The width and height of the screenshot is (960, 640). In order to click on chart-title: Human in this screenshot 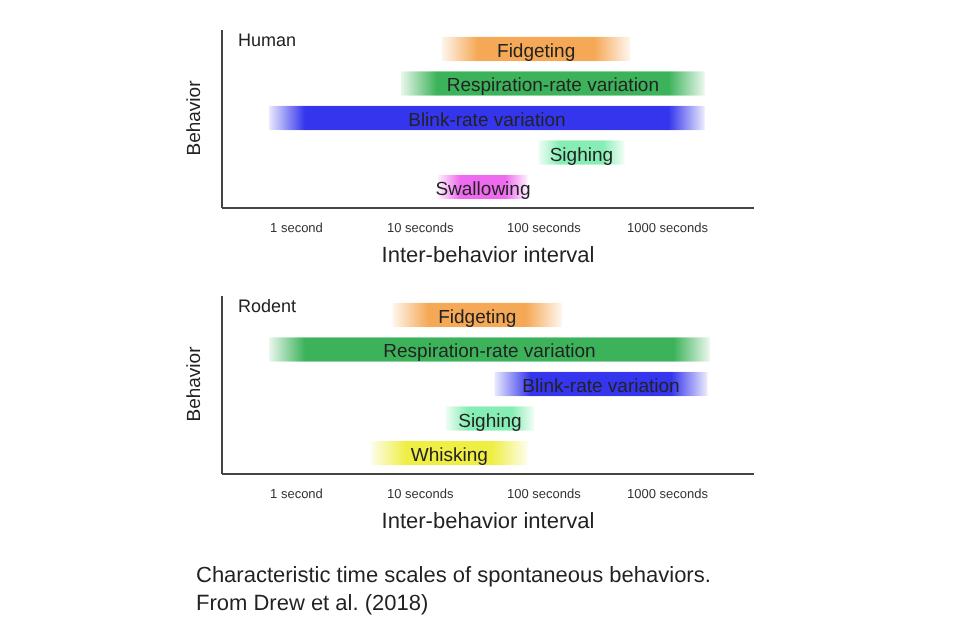, I will do `click(267, 40)`.